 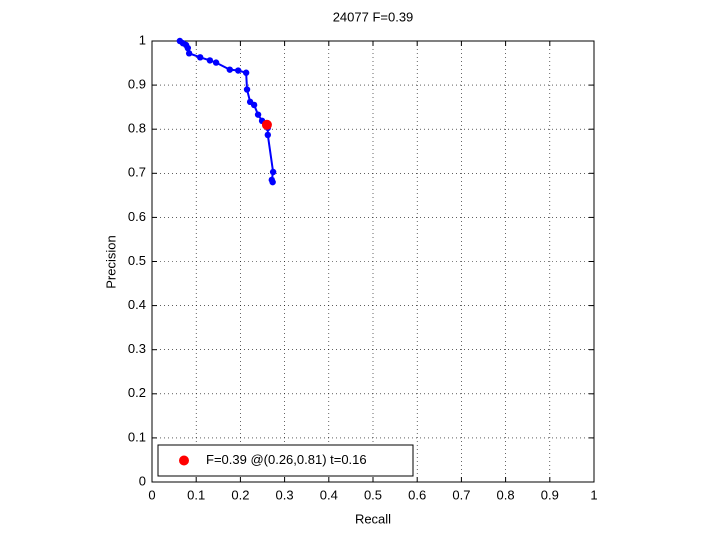 What do you see at coordinates (285, 494) in the screenshot?
I see `x-tick-label: 0.3` at bounding box center [285, 494].